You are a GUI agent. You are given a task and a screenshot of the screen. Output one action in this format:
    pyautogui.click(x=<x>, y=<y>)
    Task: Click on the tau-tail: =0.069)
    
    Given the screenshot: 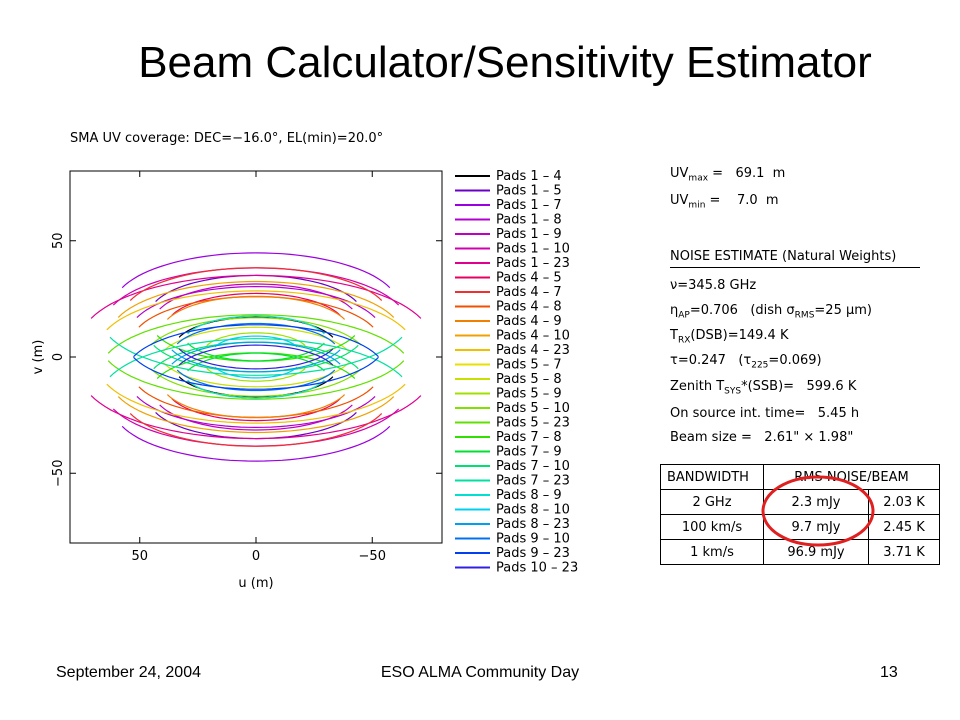 What is the action you would take?
    pyautogui.click(x=795, y=360)
    